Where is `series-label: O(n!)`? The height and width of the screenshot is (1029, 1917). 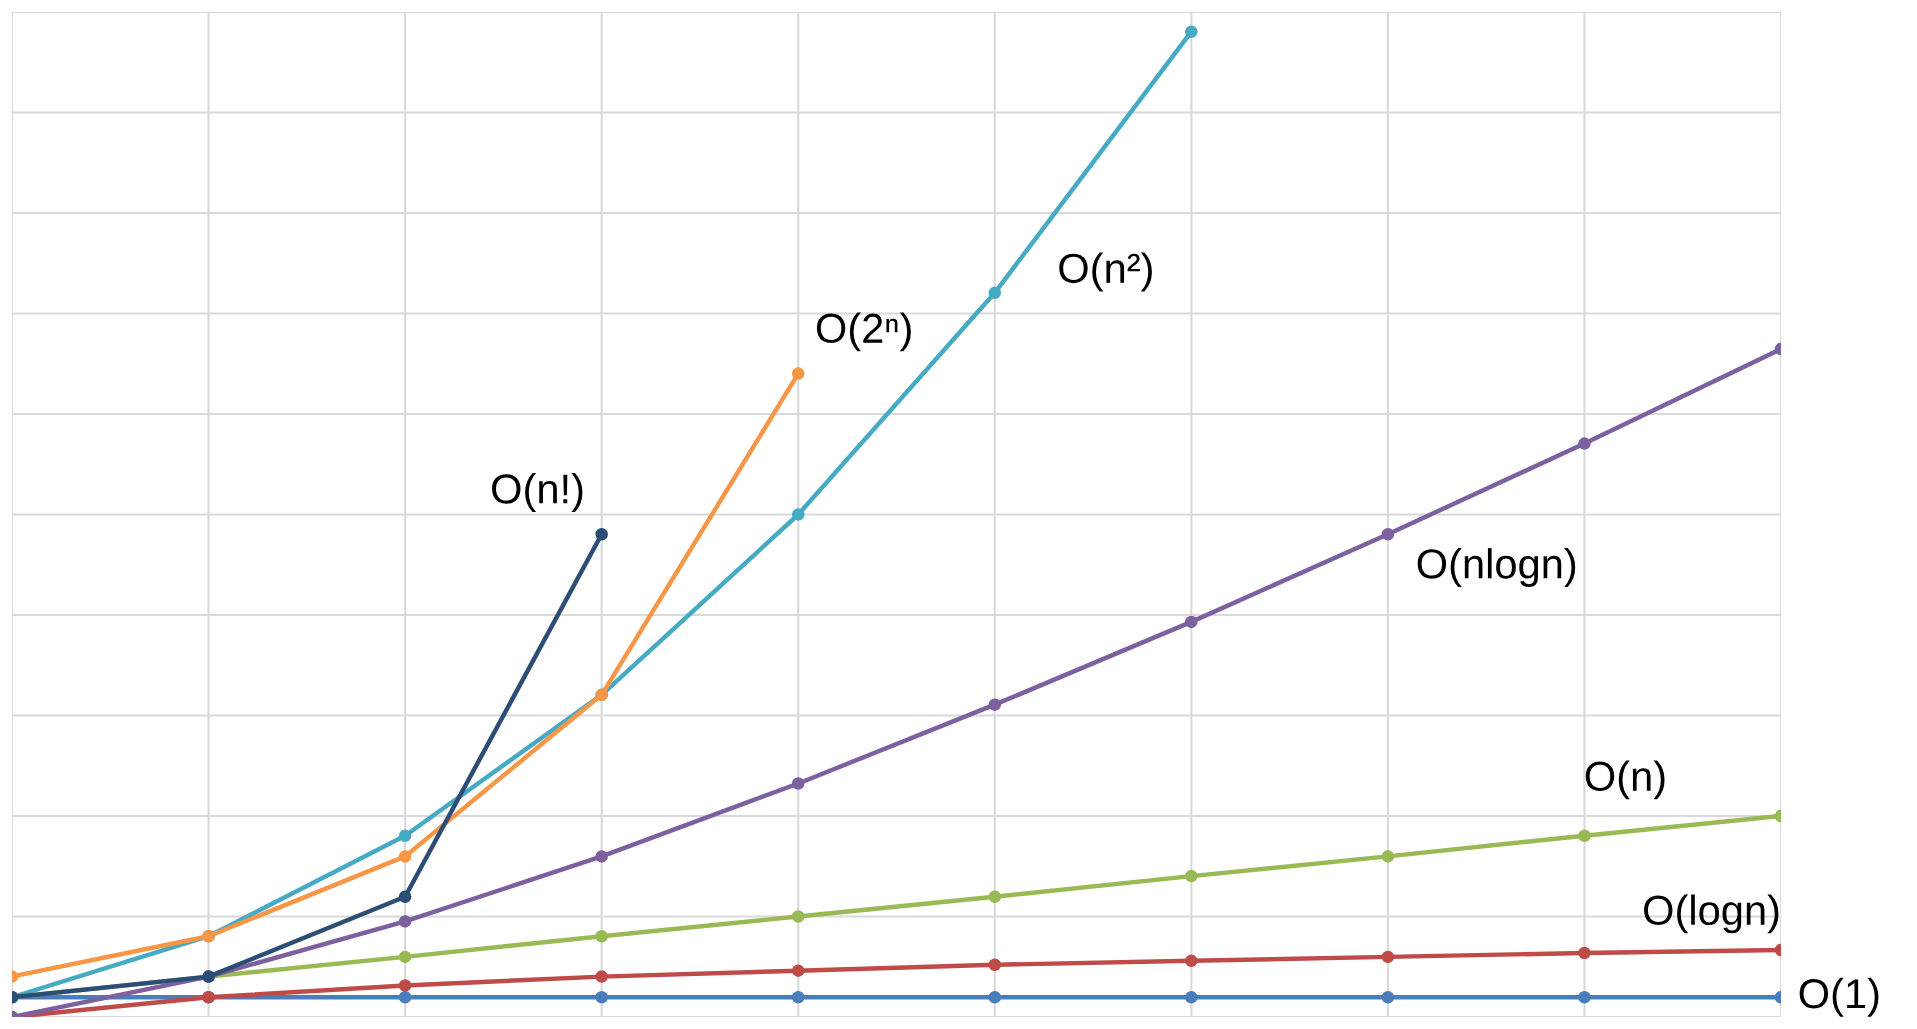 series-label: O(n!) is located at coordinates (537, 492).